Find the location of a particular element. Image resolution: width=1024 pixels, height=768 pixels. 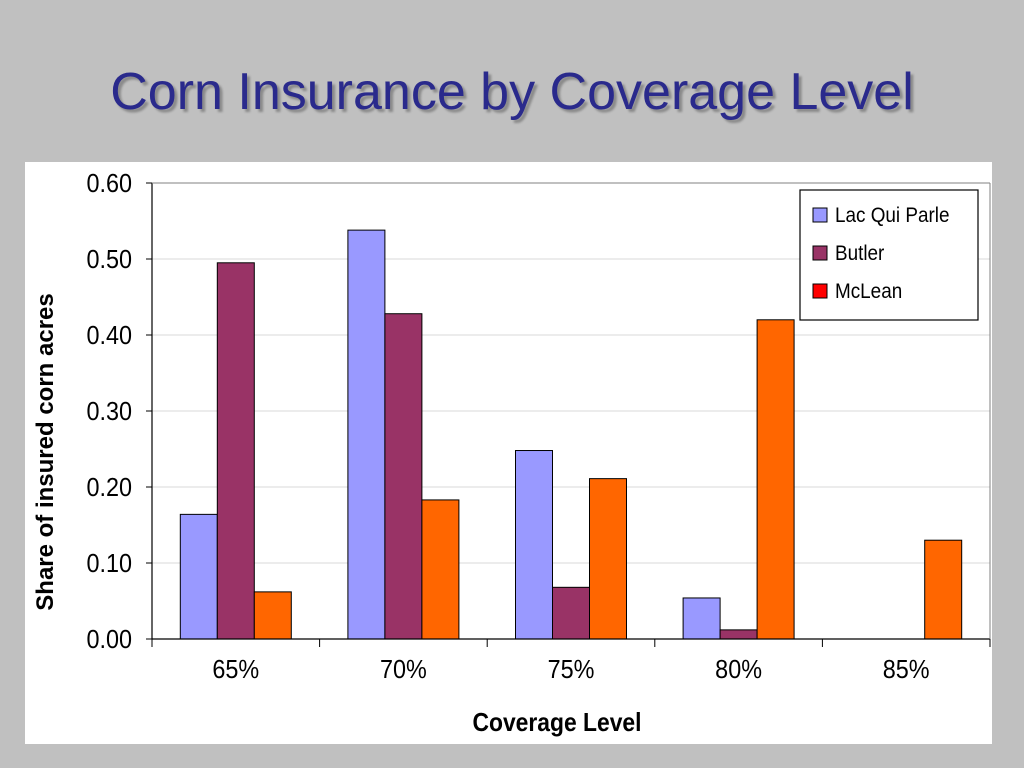

legend: Lac Qui Parle Butler McLean is located at coordinates (889, 255).